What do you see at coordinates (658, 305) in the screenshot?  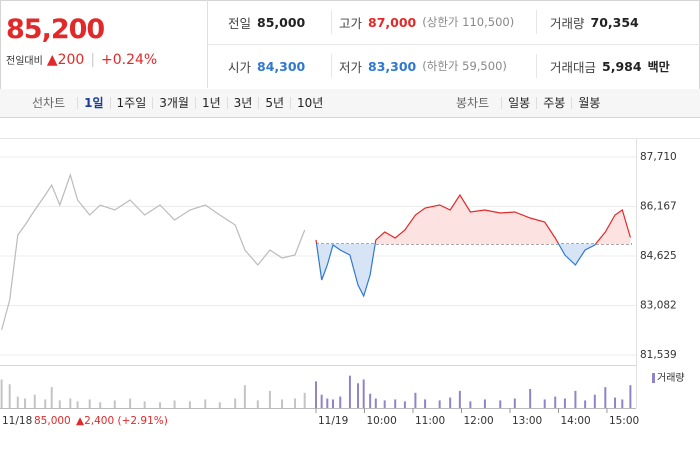 I see `y-tick-label: 83,082` at bounding box center [658, 305].